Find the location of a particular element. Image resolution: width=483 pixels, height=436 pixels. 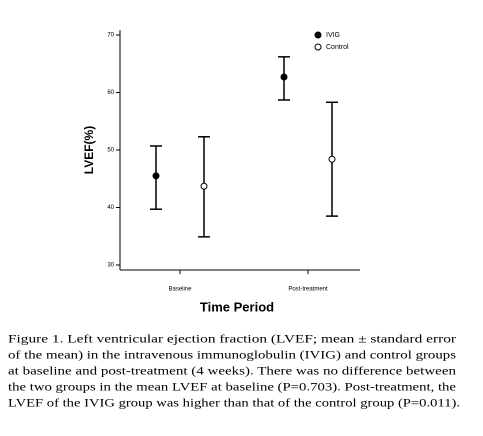

legend-label: Control is located at coordinates (337, 47).